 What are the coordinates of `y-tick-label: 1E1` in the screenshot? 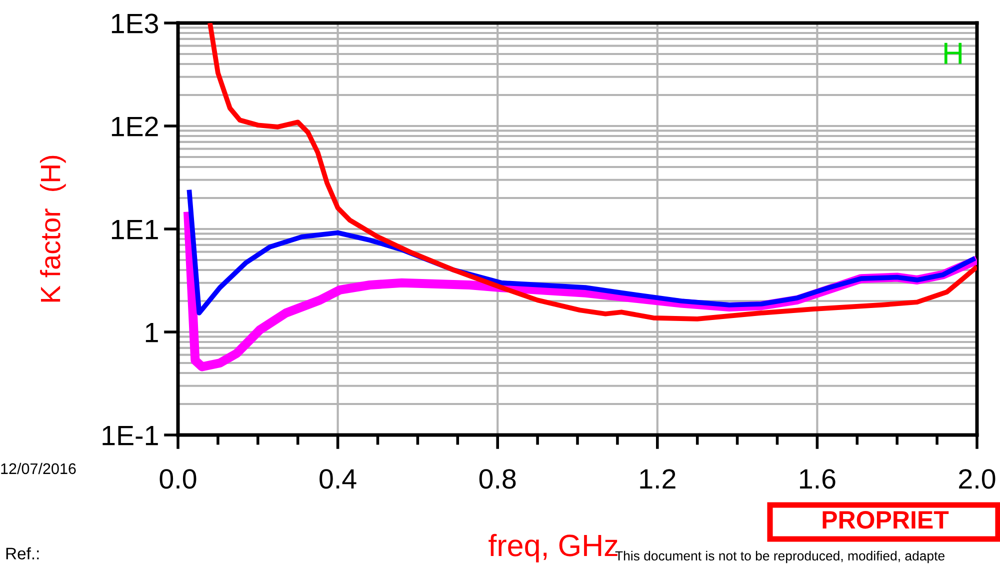 It's located at (135, 230).